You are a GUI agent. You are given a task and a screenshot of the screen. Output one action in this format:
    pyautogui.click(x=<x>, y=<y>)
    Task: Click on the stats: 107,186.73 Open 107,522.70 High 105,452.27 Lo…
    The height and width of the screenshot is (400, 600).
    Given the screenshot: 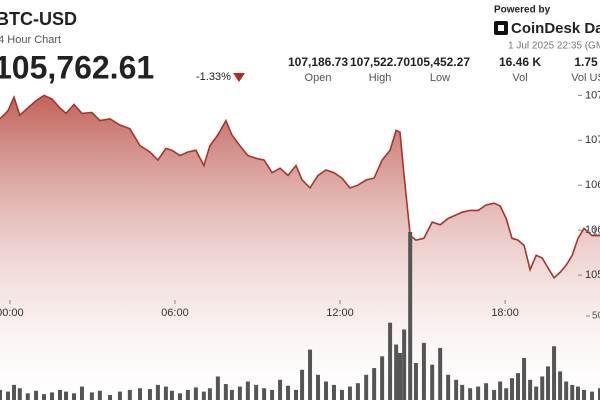 What is the action you would take?
    pyautogui.click(x=444, y=69)
    